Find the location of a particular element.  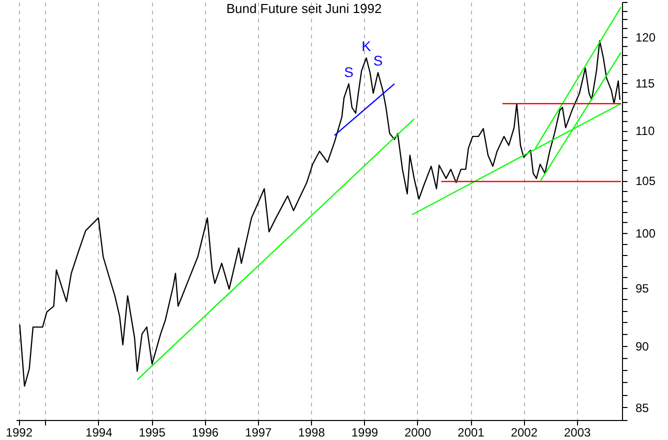

y-tick-label: 115 is located at coordinates (645, 83).